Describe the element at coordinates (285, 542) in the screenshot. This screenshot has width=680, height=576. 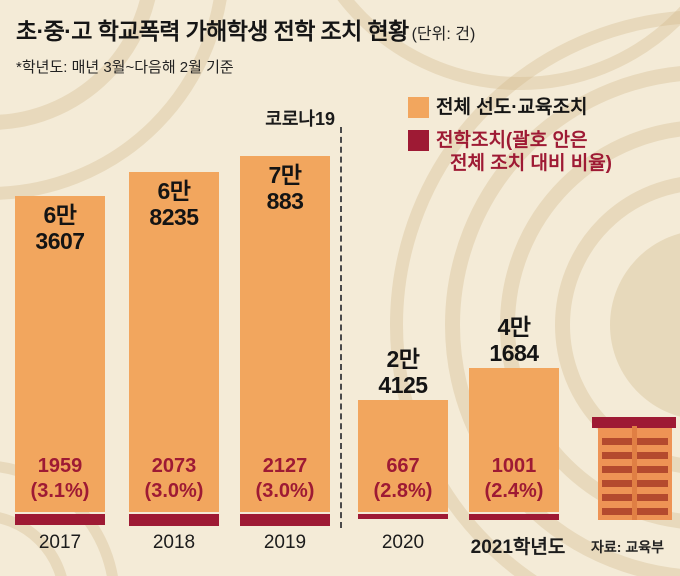
I see `year-label-2019: 2019` at that location.